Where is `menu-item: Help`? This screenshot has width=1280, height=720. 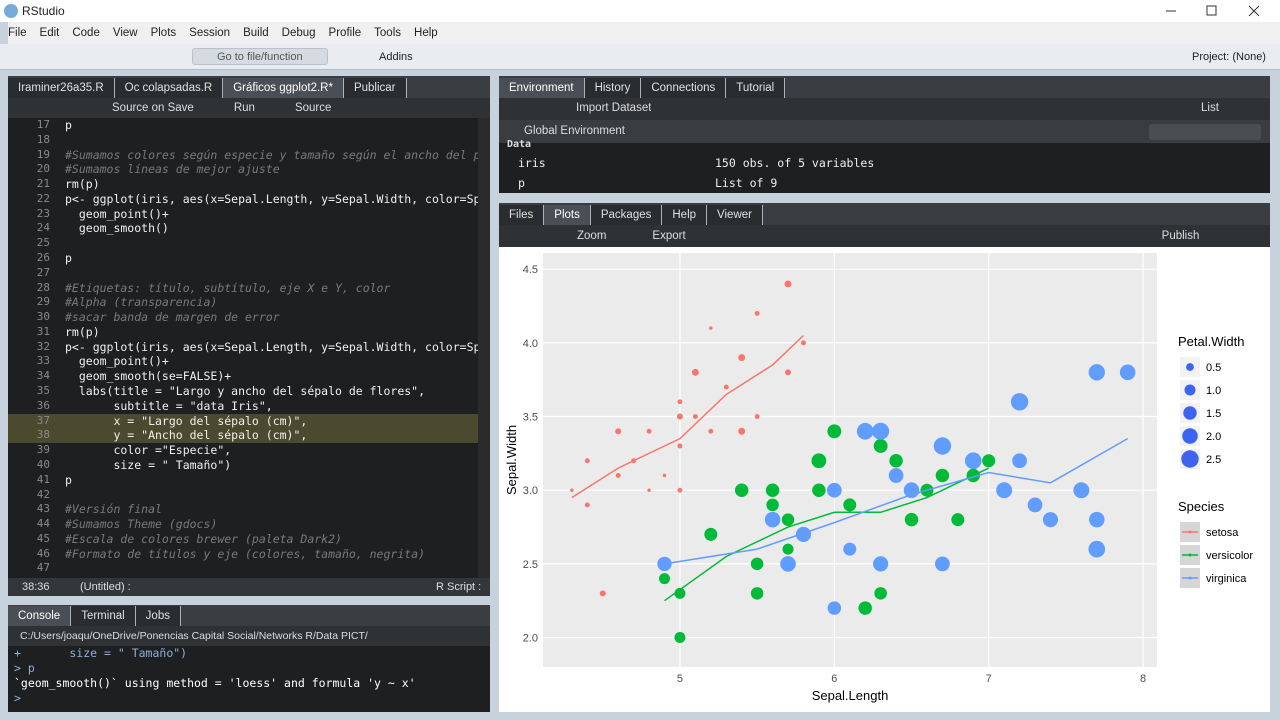 menu-item: Help is located at coordinates (426, 33).